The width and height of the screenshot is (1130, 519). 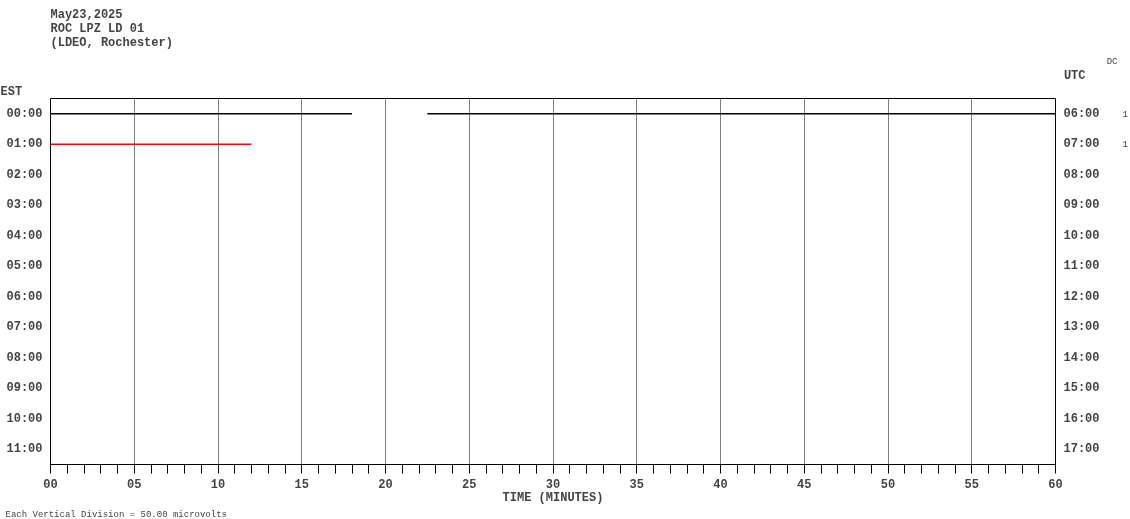 What do you see at coordinates (1074, 75) in the screenshot?
I see `y2-axis-title: UTC` at bounding box center [1074, 75].